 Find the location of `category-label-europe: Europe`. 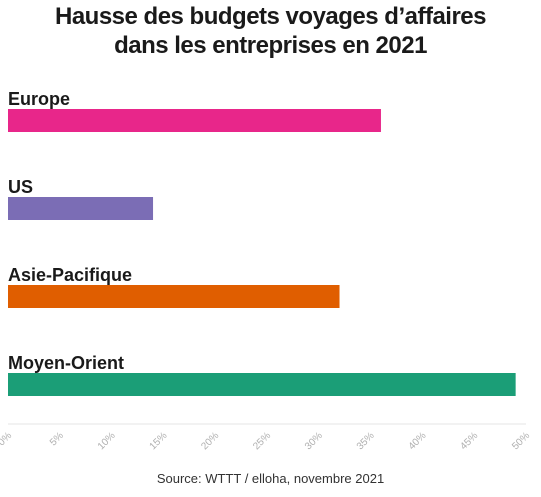

category-label-europe: Europe is located at coordinates (39, 99).